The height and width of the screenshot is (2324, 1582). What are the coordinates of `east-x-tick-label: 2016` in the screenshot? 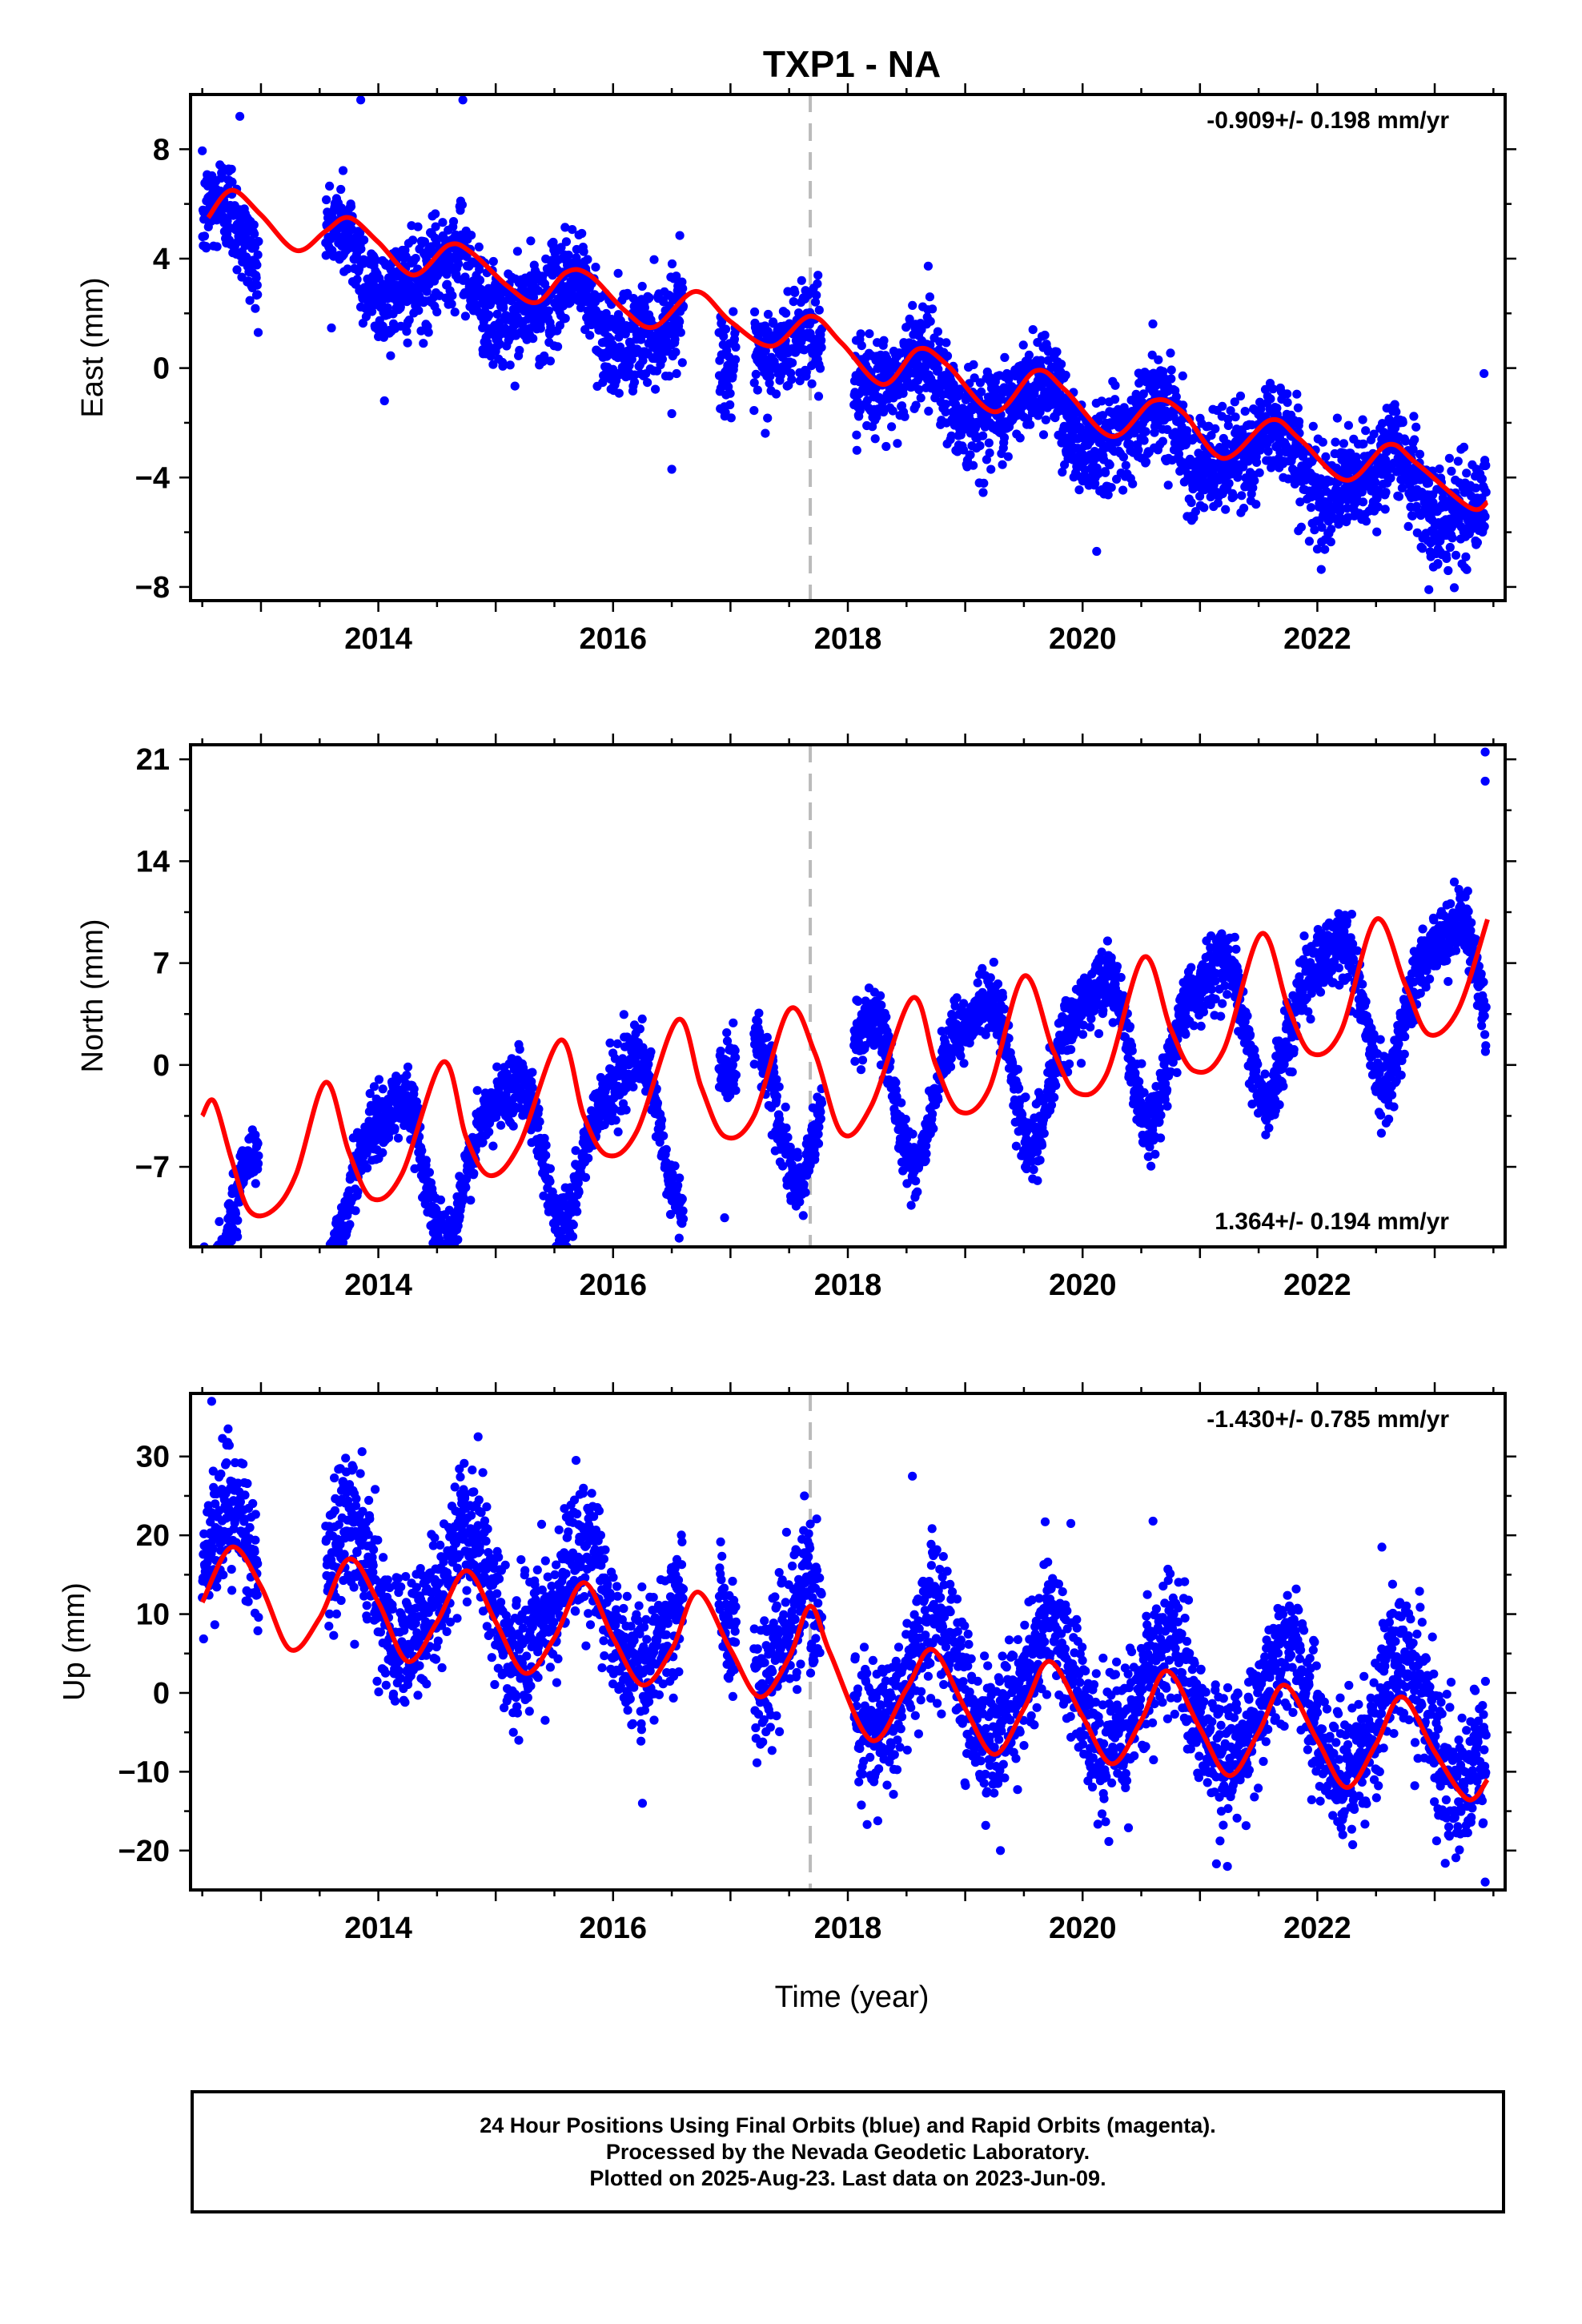 It's located at (614, 639).